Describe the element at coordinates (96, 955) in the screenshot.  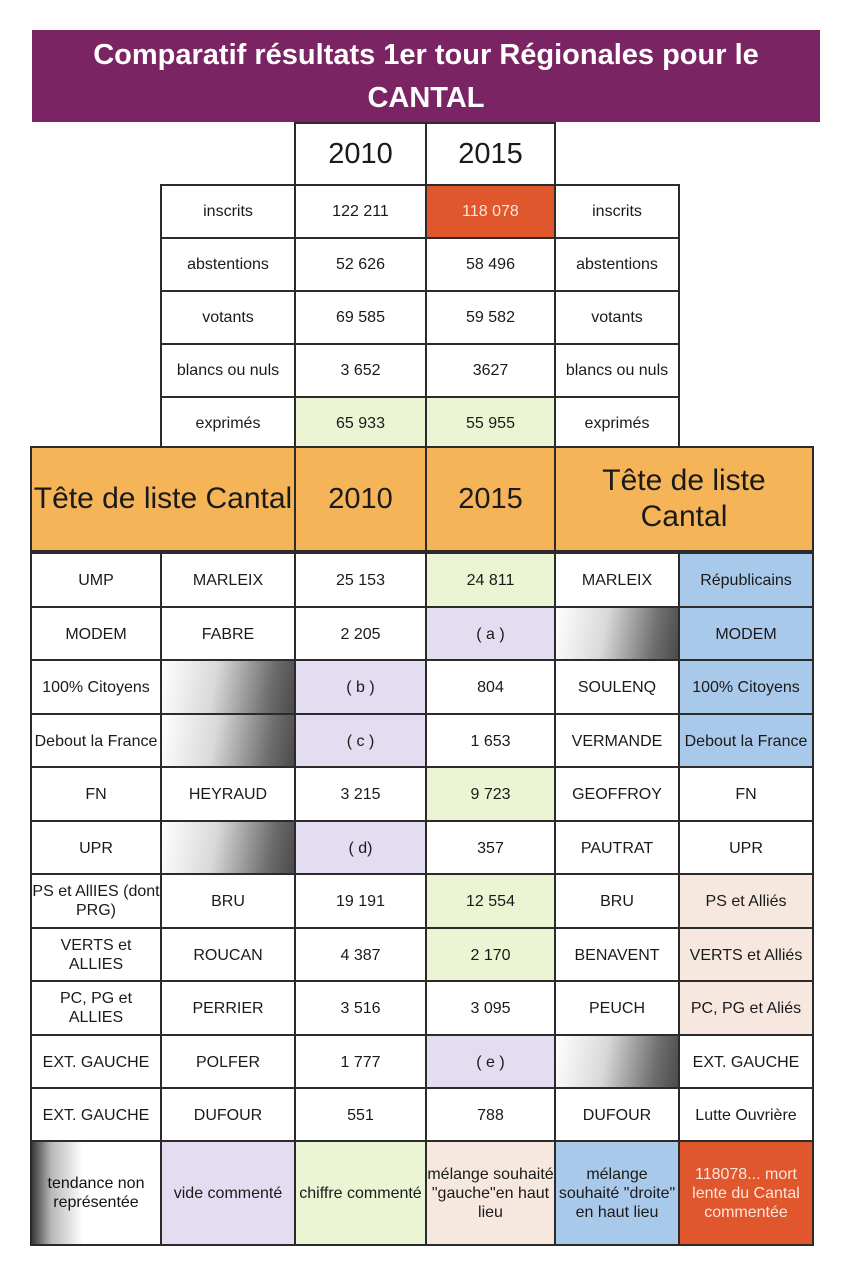
I see `party-2010: VERTS et ALLIES` at that location.